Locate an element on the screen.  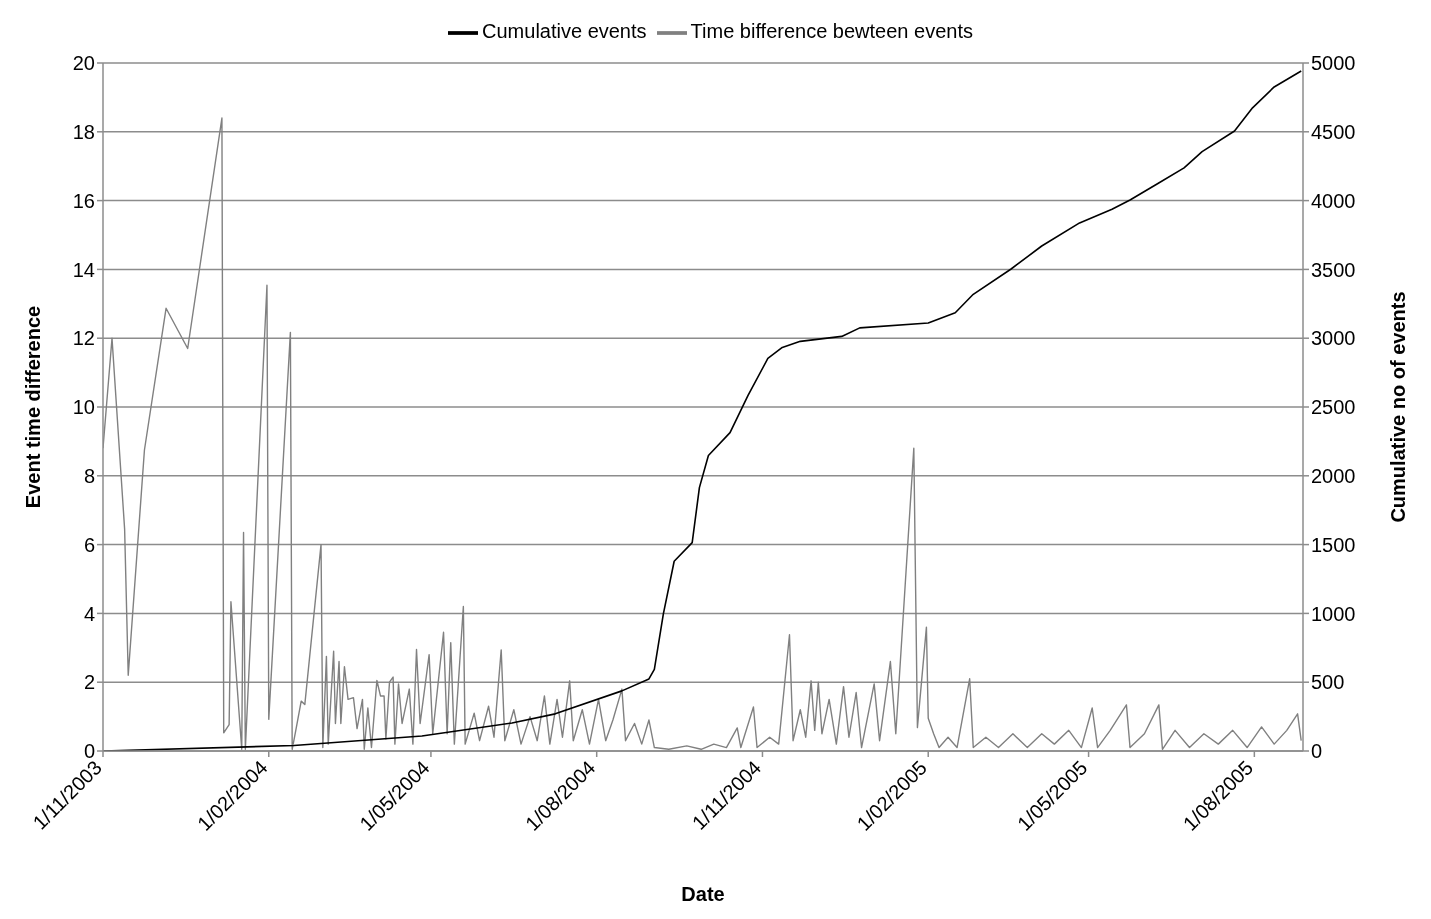
y-axis-title: Event time difference is located at coordinates (33, 407).